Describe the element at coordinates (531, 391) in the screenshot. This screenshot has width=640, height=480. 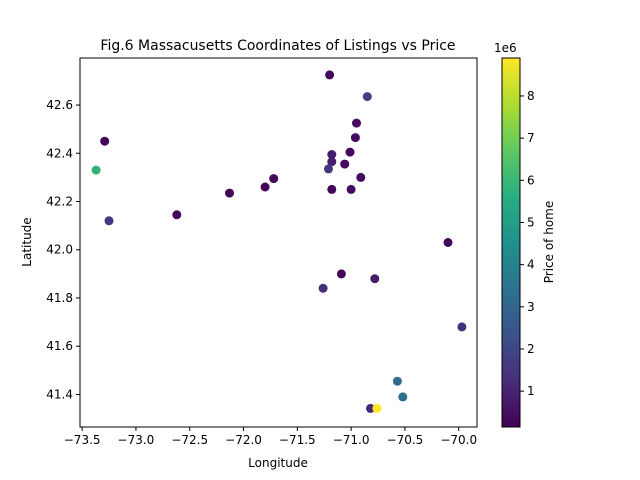
I see `colorbar-tick-label: 1` at that location.